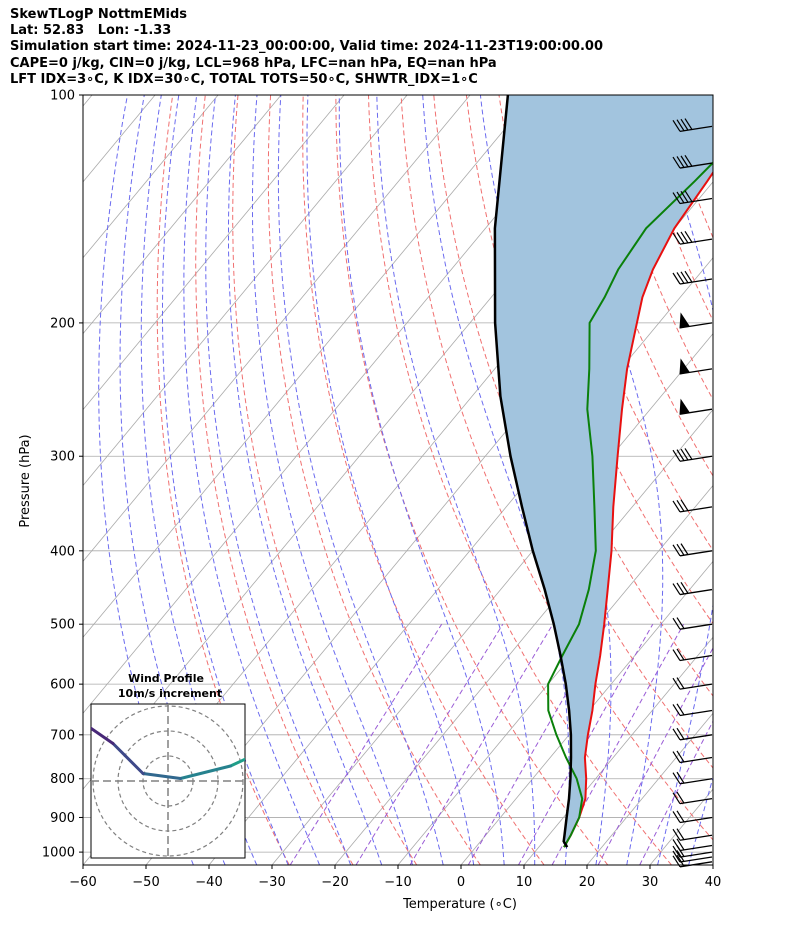 The image size is (794, 937). What do you see at coordinates (397, 882) in the screenshot?
I see `x-tick-label: −10` at bounding box center [397, 882].